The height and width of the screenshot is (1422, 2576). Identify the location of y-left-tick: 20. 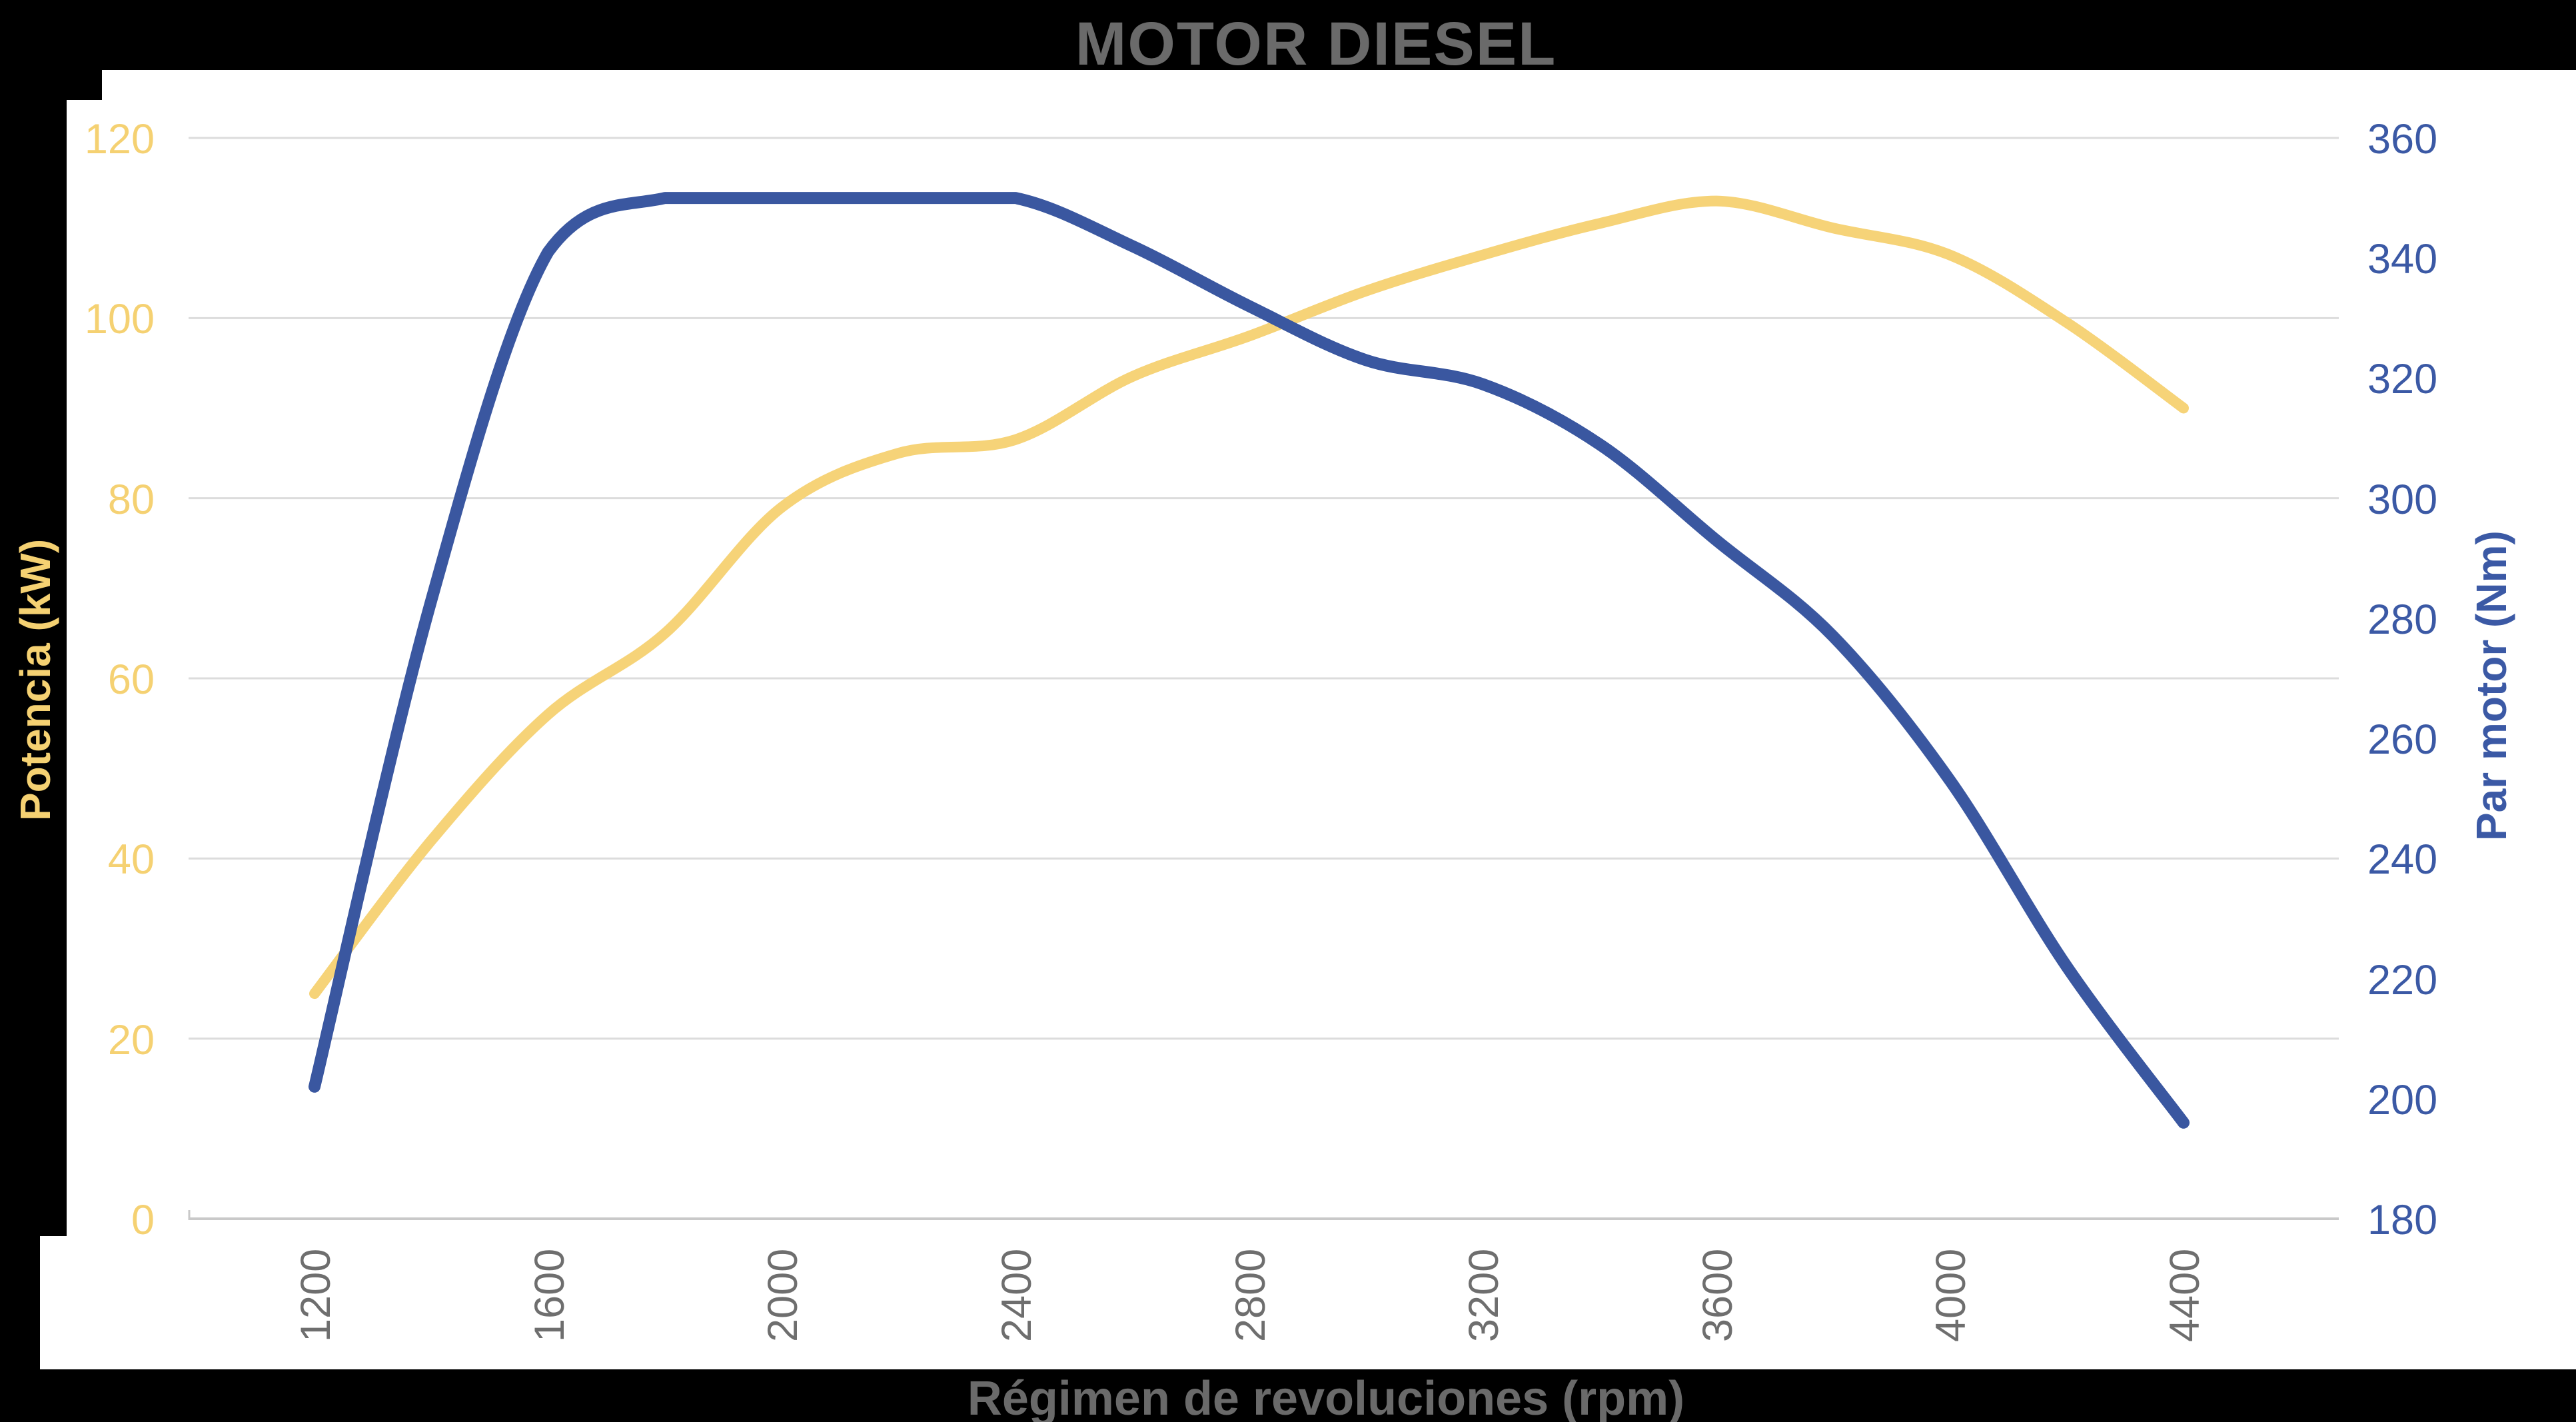
(131, 1040).